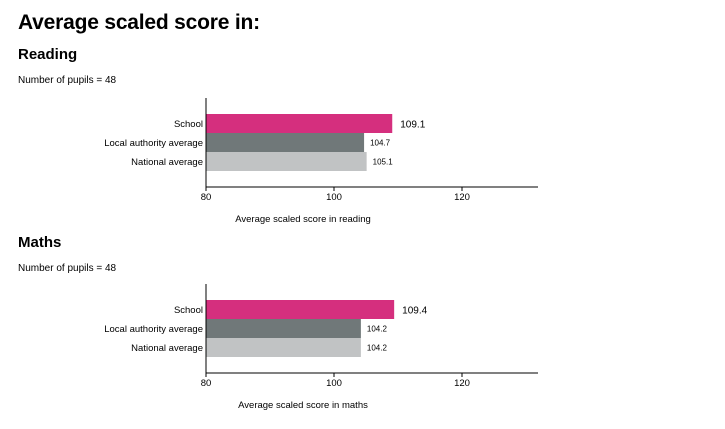 The width and height of the screenshot is (725, 429). Describe the element at coordinates (283, 328) in the screenshot. I see `maths-bar-local-authority-average` at that location.